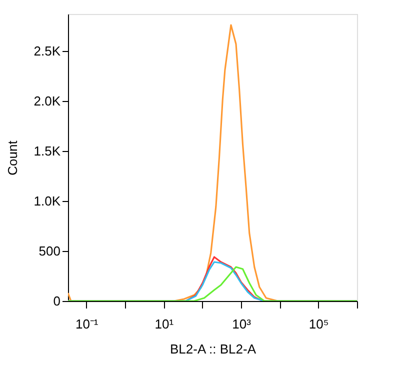 This screenshot has height=381, width=415. What do you see at coordinates (49, 251) in the screenshot?
I see `y-tick-label: 500` at bounding box center [49, 251].